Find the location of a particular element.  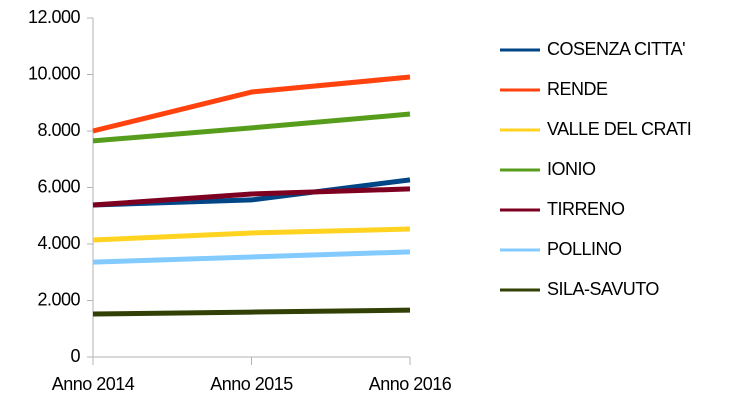

y-tick-label: 4.000 is located at coordinates (58, 243).